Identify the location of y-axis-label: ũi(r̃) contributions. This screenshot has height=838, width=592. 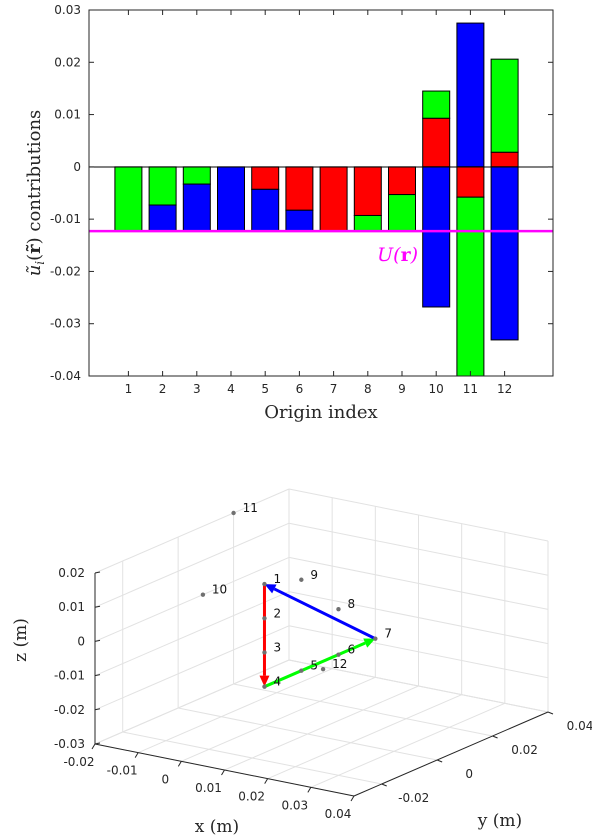
(35, 193).